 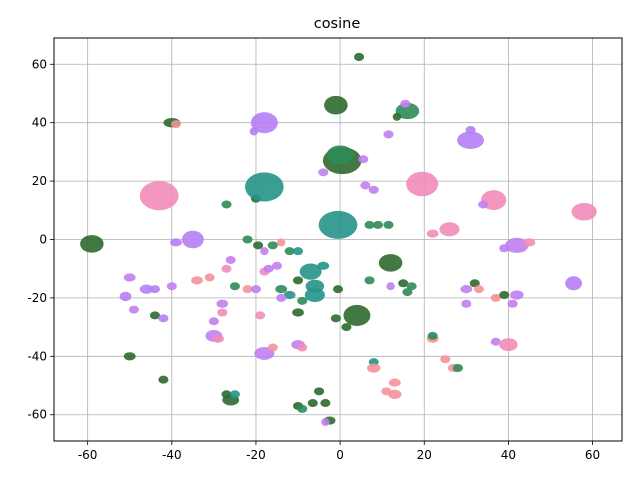 What do you see at coordinates (37, 356) in the screenshot?
I see `y-tick-label: -40` at bounding box center [37, 356].